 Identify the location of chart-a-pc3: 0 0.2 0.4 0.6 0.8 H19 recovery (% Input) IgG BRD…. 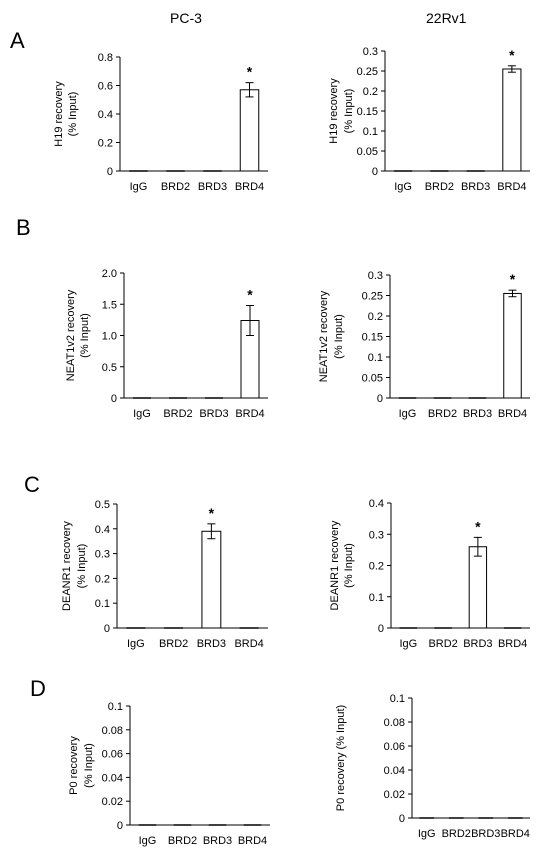
(160, 122).